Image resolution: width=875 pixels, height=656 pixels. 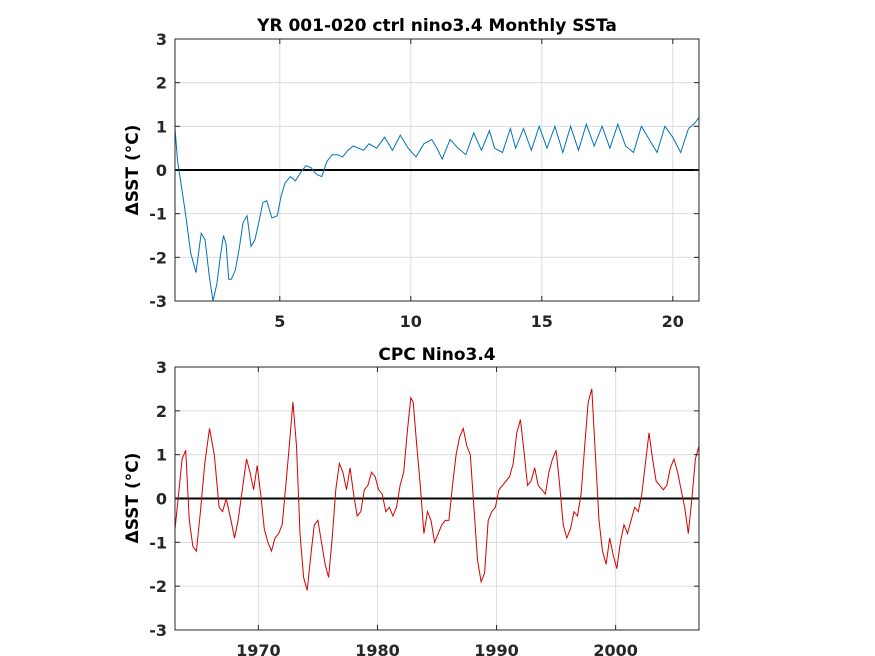 What do you see at coordinates (133, 498) in the screenshot?
I see `bottom-y-axis-label: ΔSST (°C)` at bounding box center [133, 498].